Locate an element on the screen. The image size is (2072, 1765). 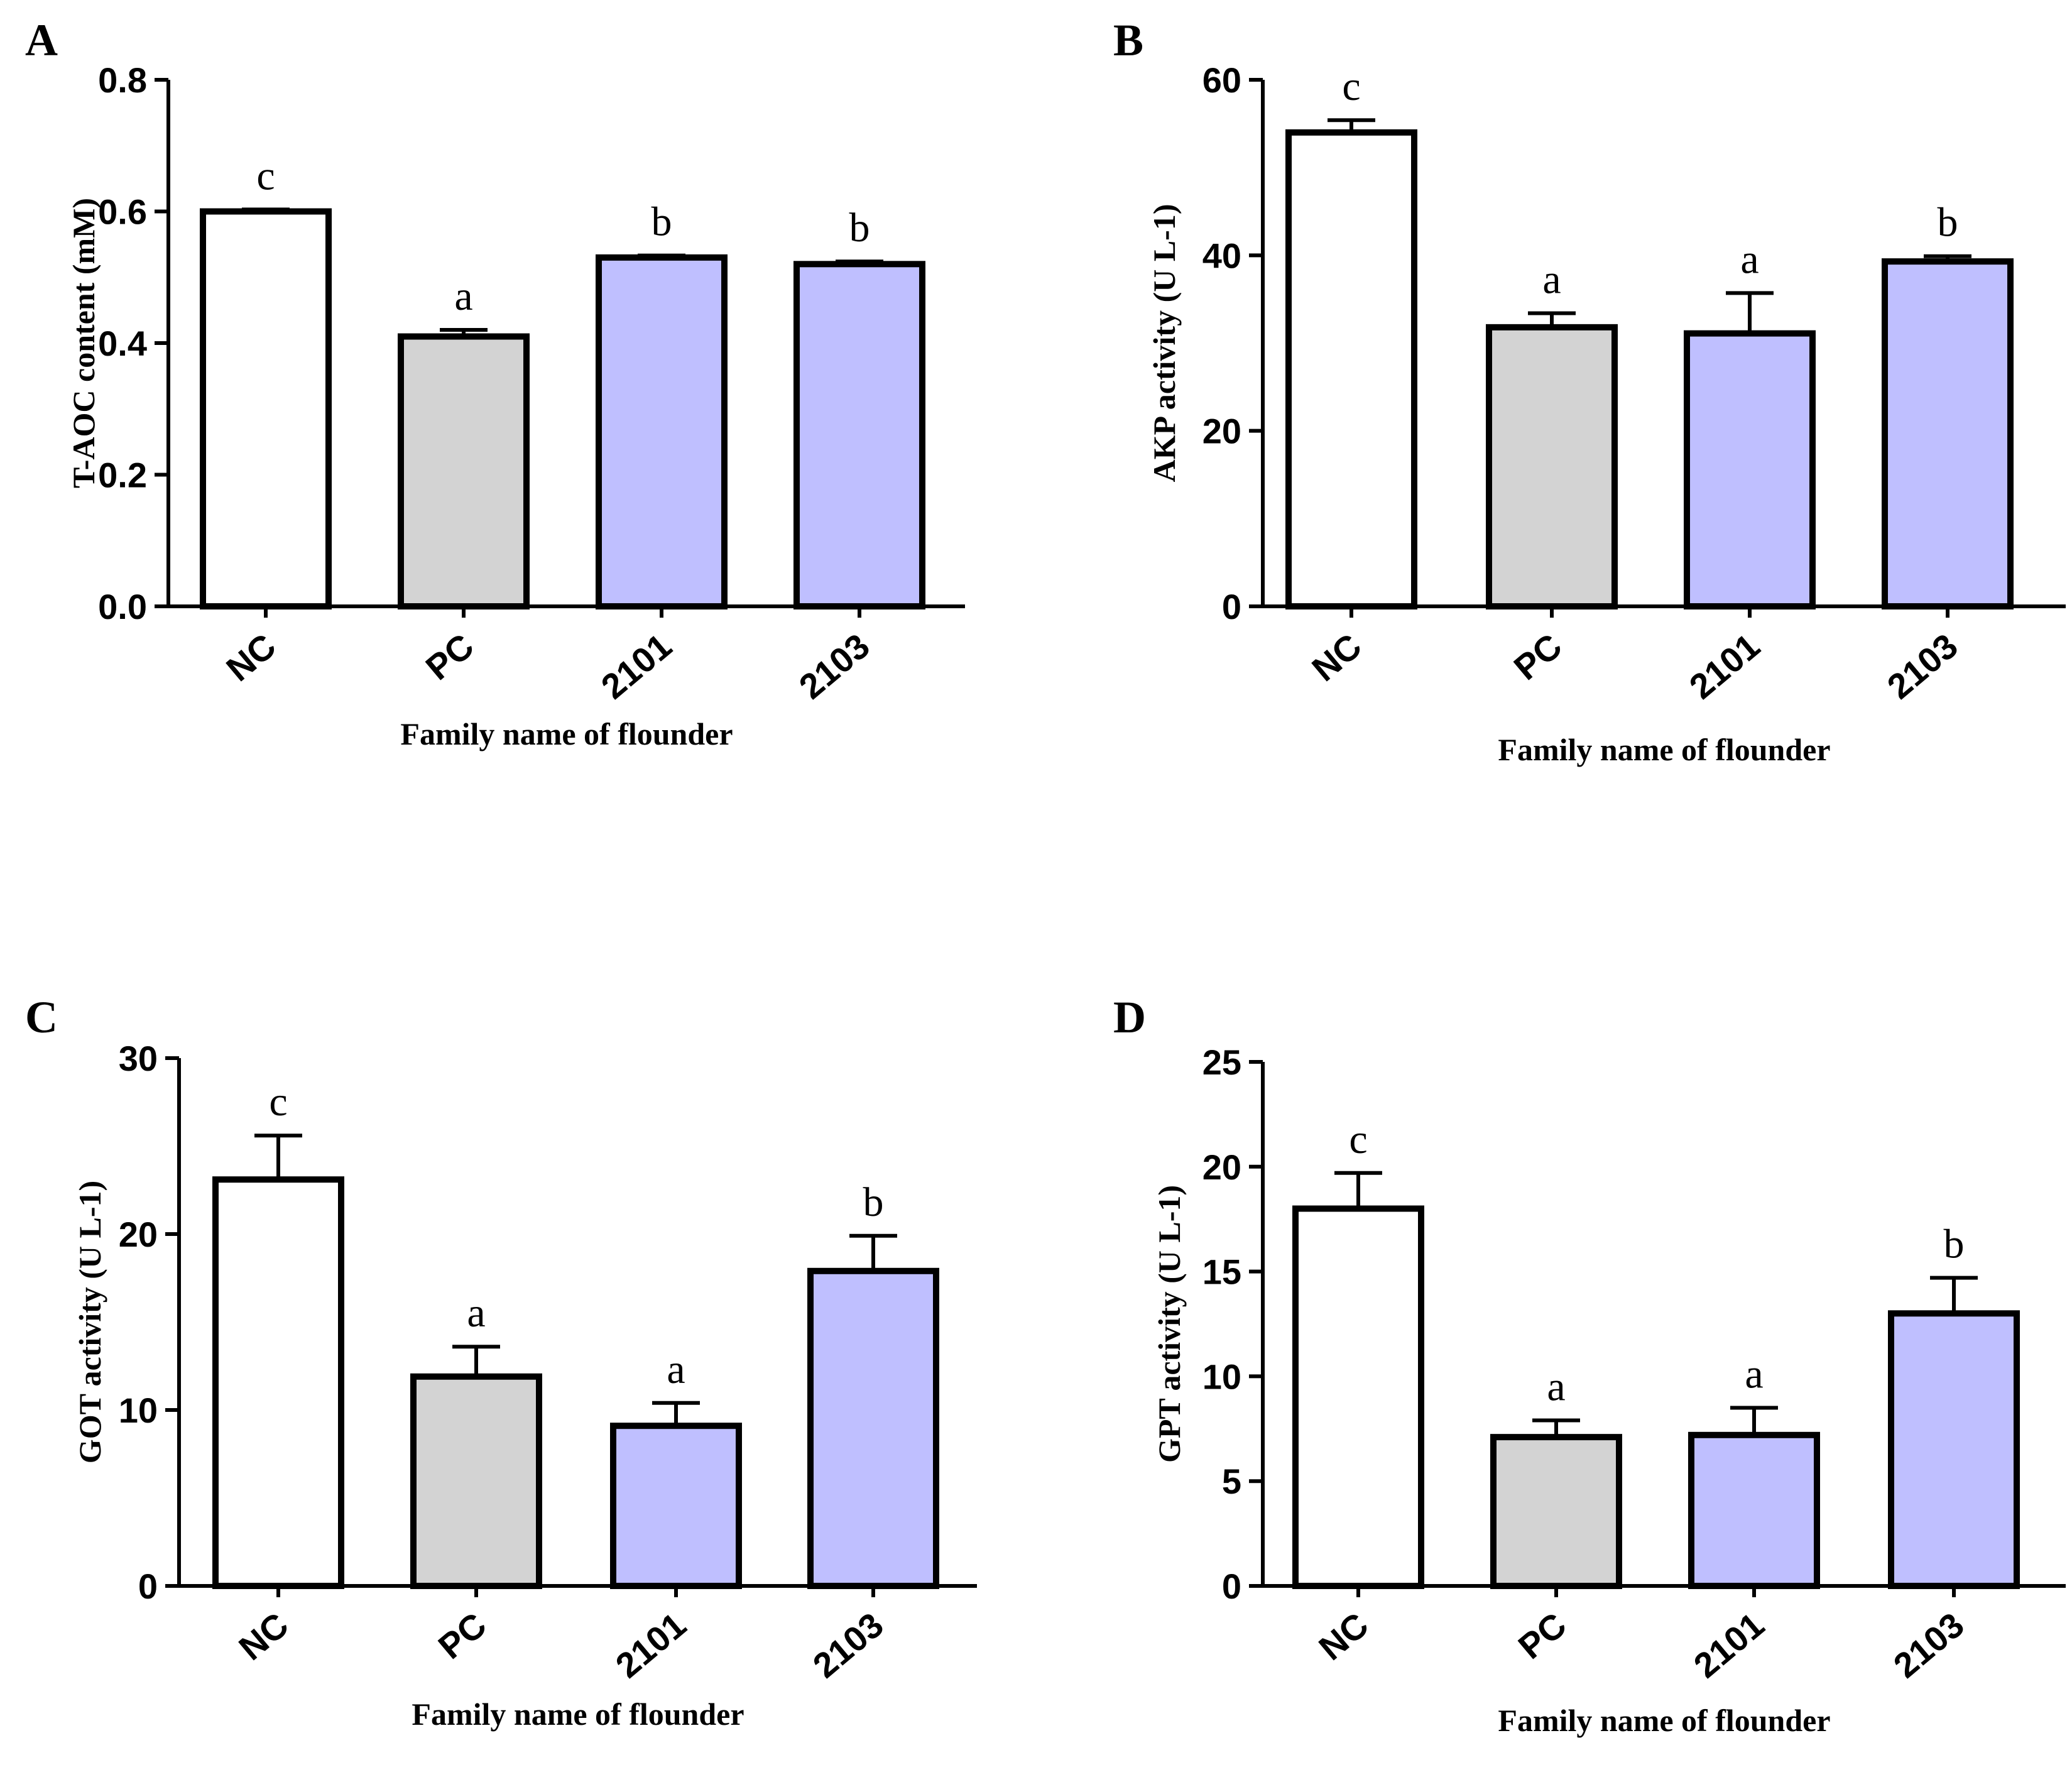
y-axis-title: GOT activity (U L-1) is located at coordinates (89, 1322).